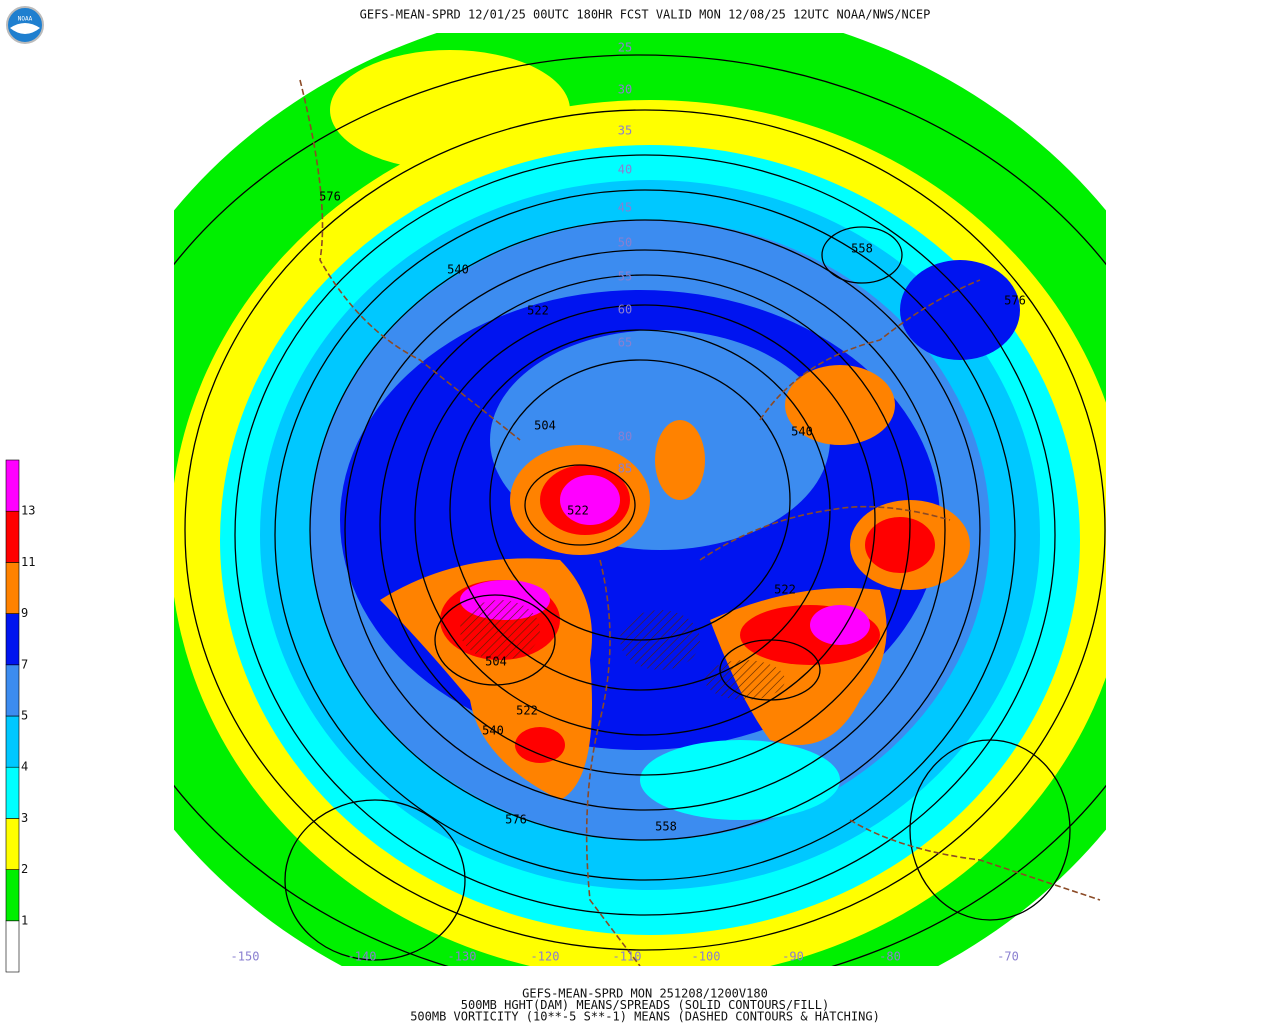 The width and height of the screenshot is (1280, 1028). What do you see at coordinates (24, 613) in the screenshot?
I see `colorbar-label: 9` at bounding box center [24, 613].